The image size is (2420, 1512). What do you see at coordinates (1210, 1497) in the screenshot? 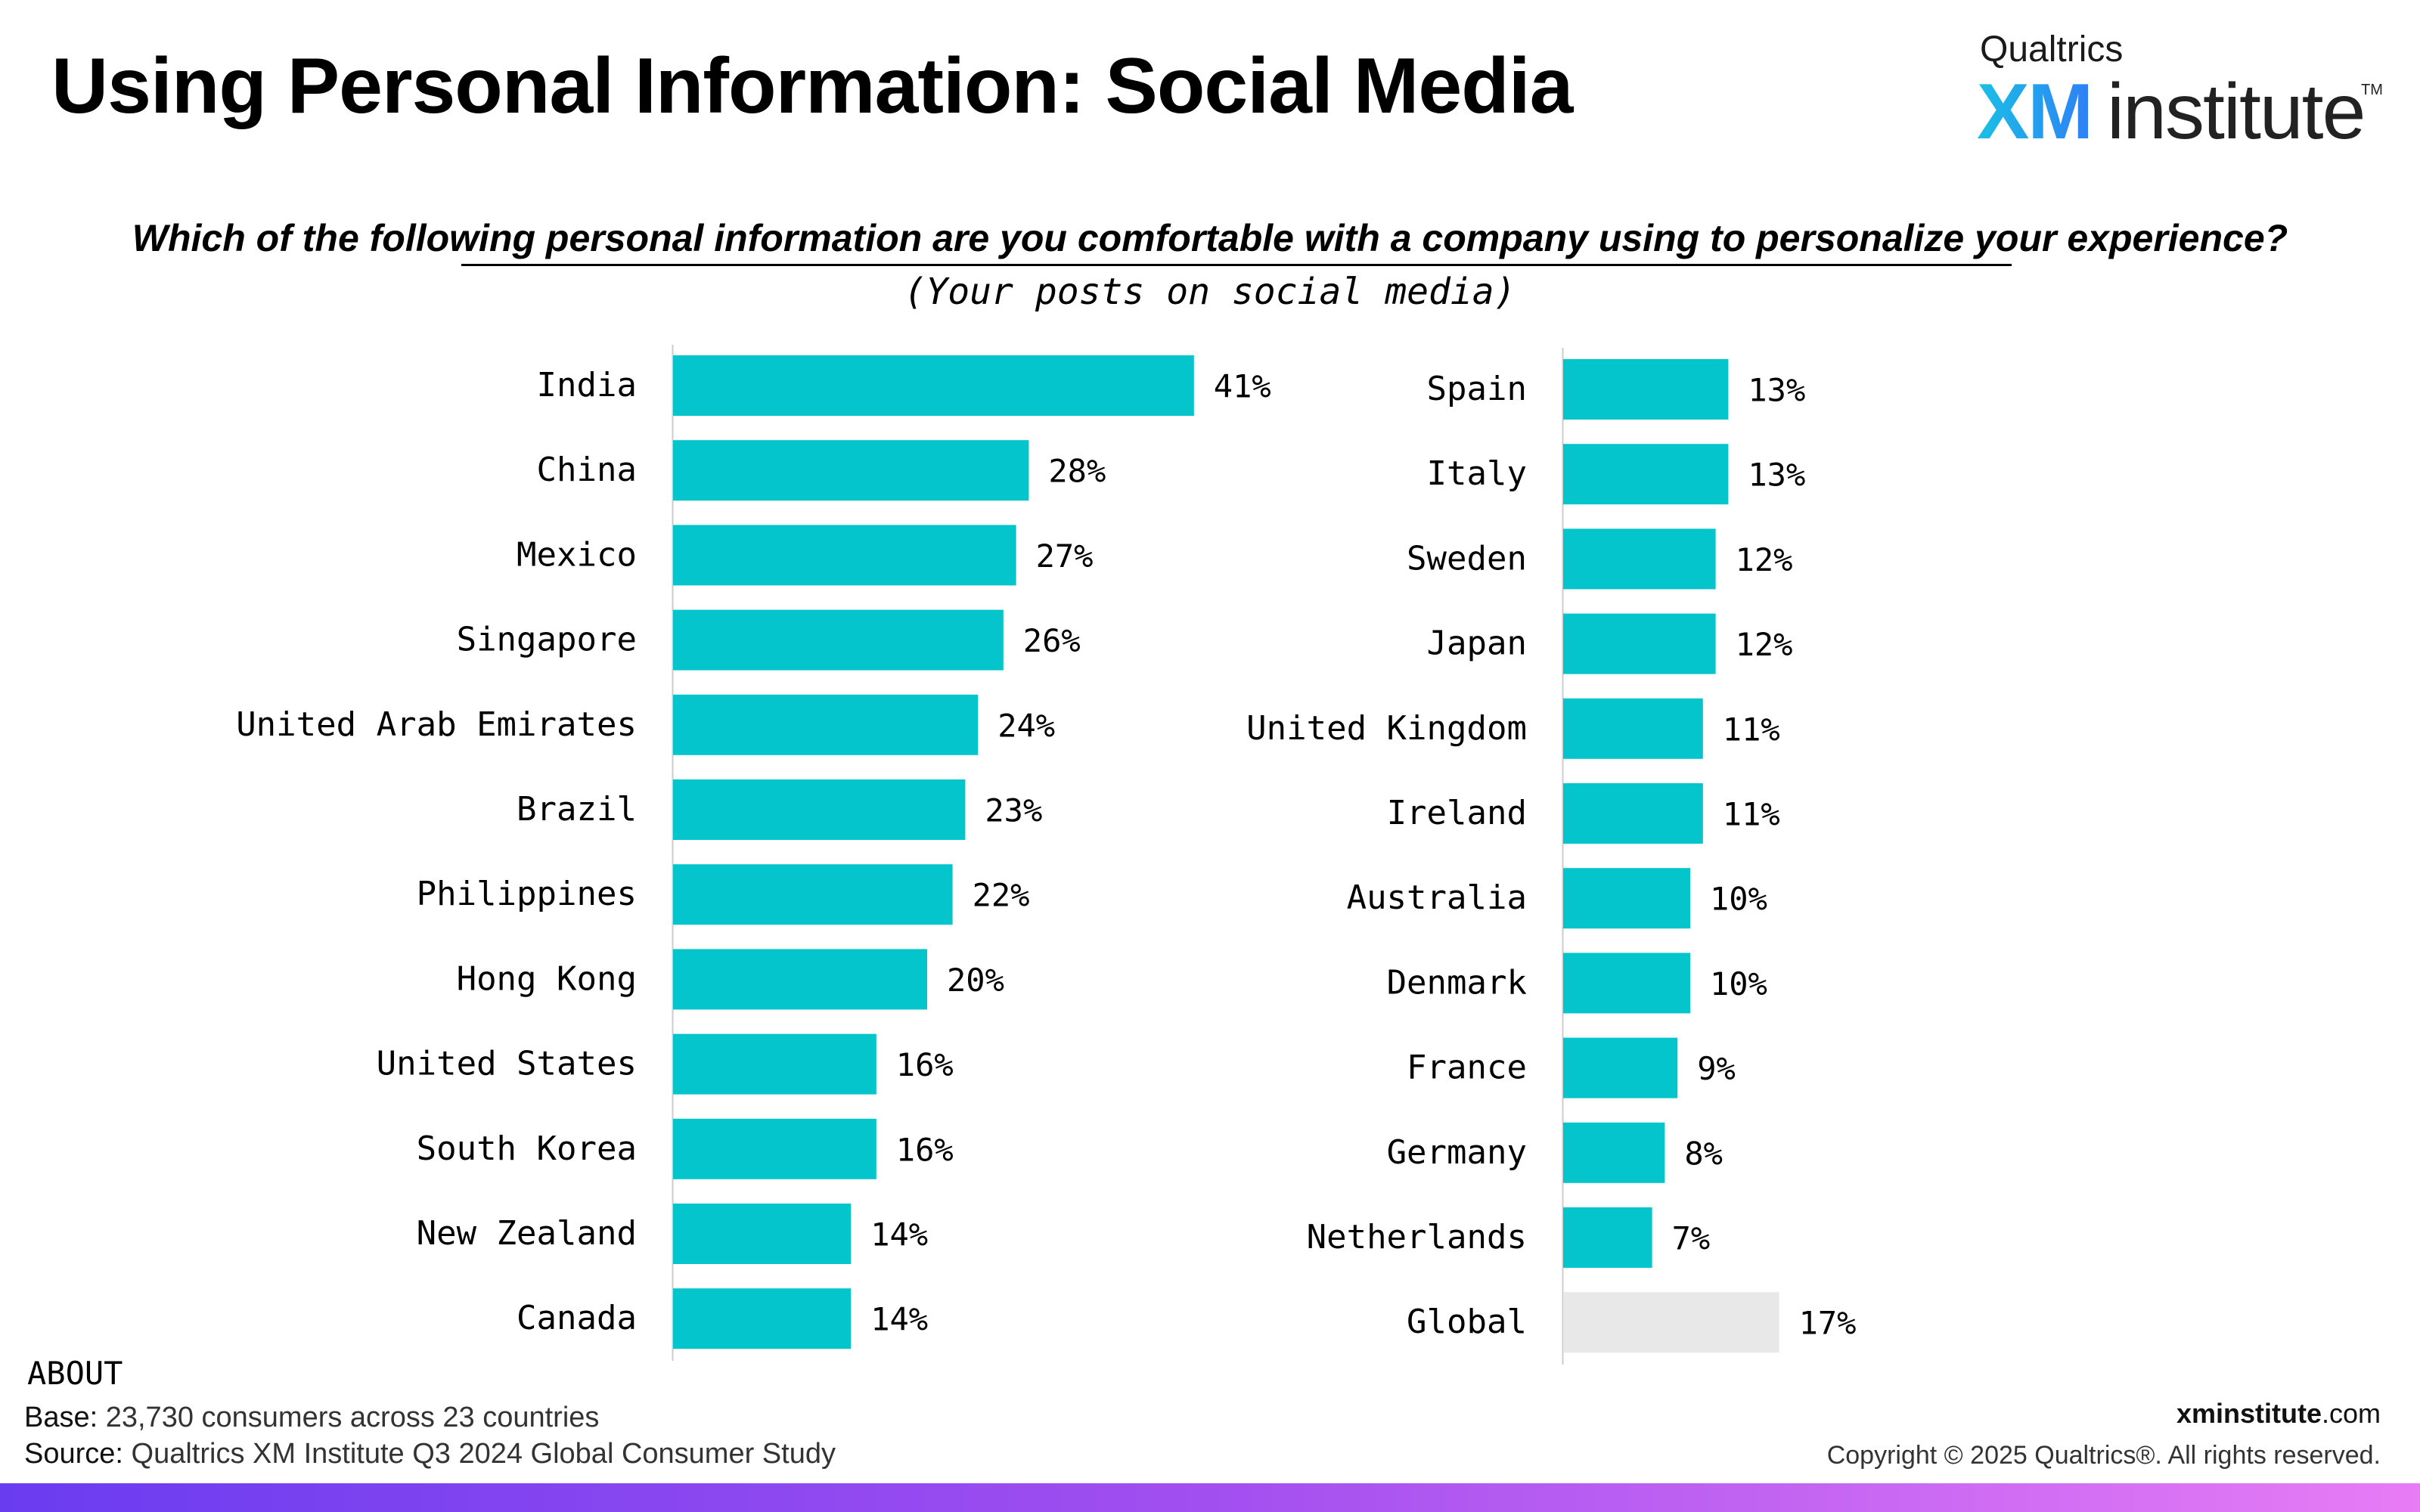
I see `bottom-gradient-bar` at bounding box center [1210, 1497].